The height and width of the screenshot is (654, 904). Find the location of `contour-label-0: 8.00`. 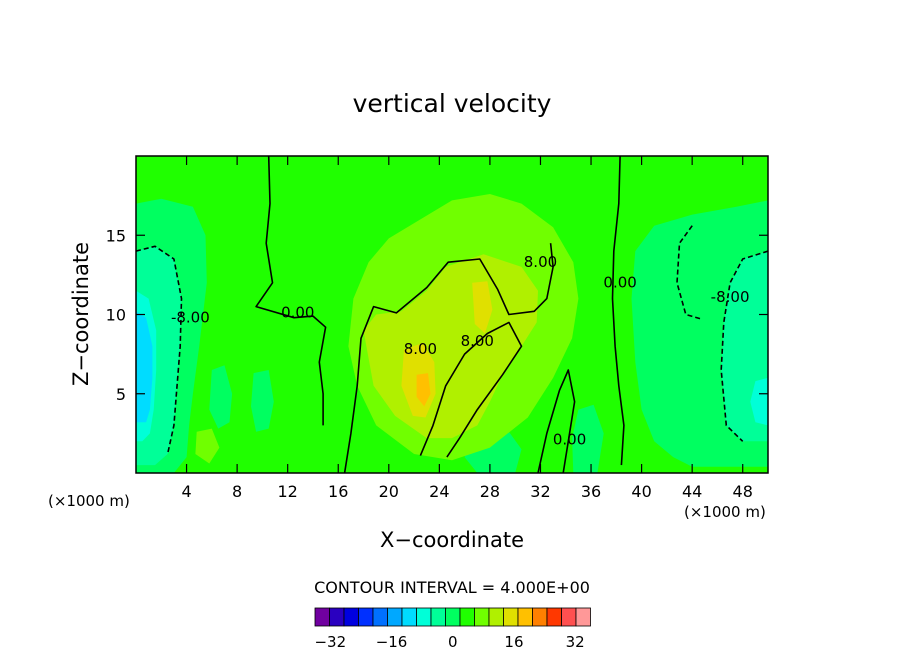

contour-label-0: 8.00 is located at coordinates (540, 262).